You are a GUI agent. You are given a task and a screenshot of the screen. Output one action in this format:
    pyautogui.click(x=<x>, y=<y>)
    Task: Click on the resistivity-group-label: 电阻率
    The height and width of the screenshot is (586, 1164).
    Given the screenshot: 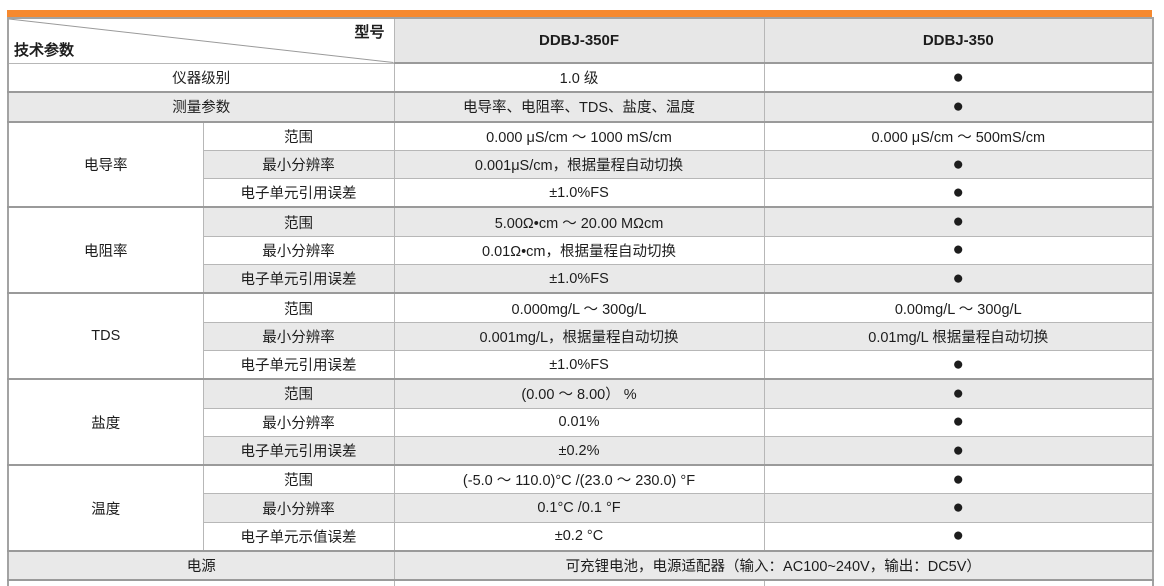 What is the action you would take?
    pyautogui.click(x=105, y=250)
    